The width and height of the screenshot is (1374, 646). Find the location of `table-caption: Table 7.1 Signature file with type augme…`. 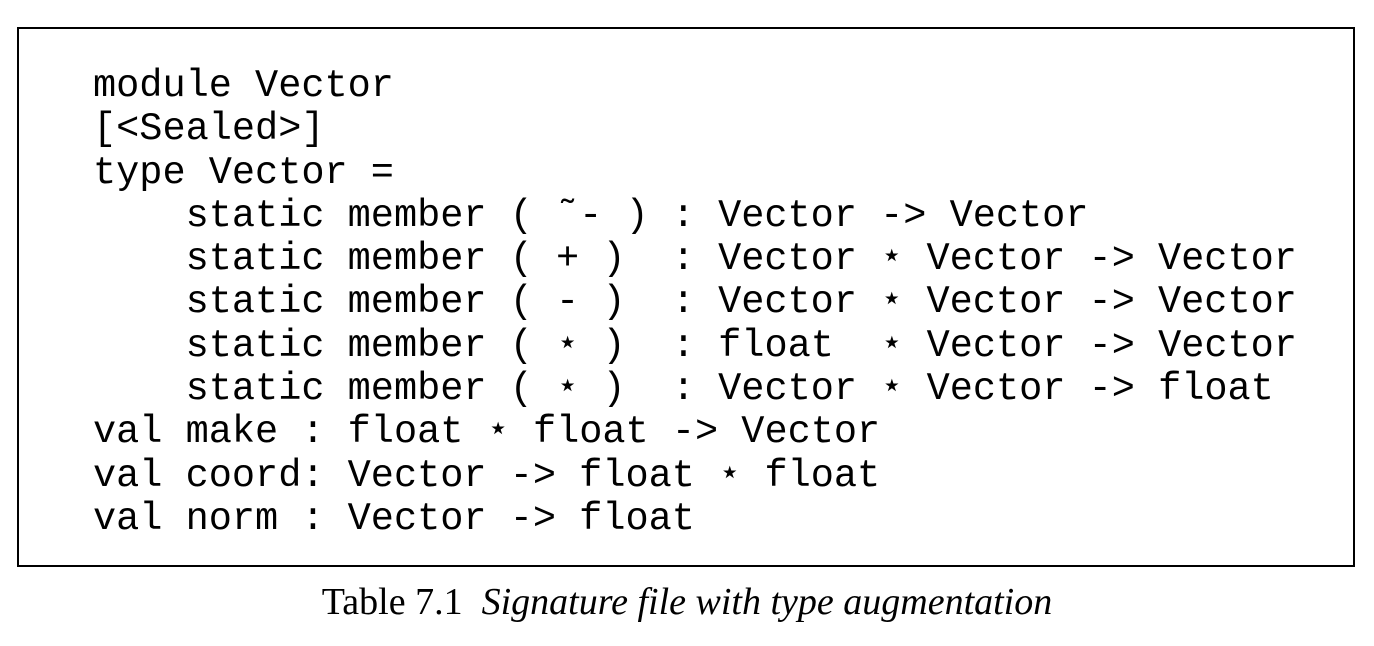

table-caption: Table 7.1 Signature file with type augme… is located at coordinates (687, 602).